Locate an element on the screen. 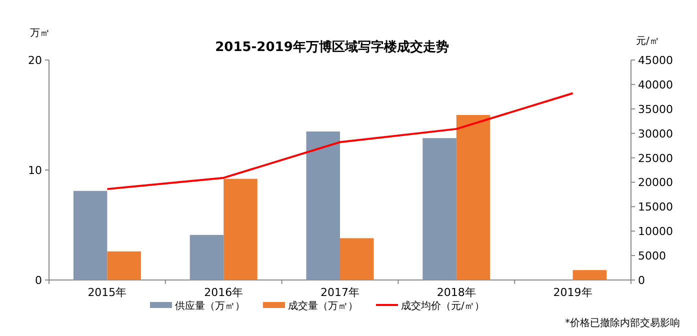 The width and height of the screenshot is (697, 336). y2-tick-label: 40000 is located at coordinates (655, 85).